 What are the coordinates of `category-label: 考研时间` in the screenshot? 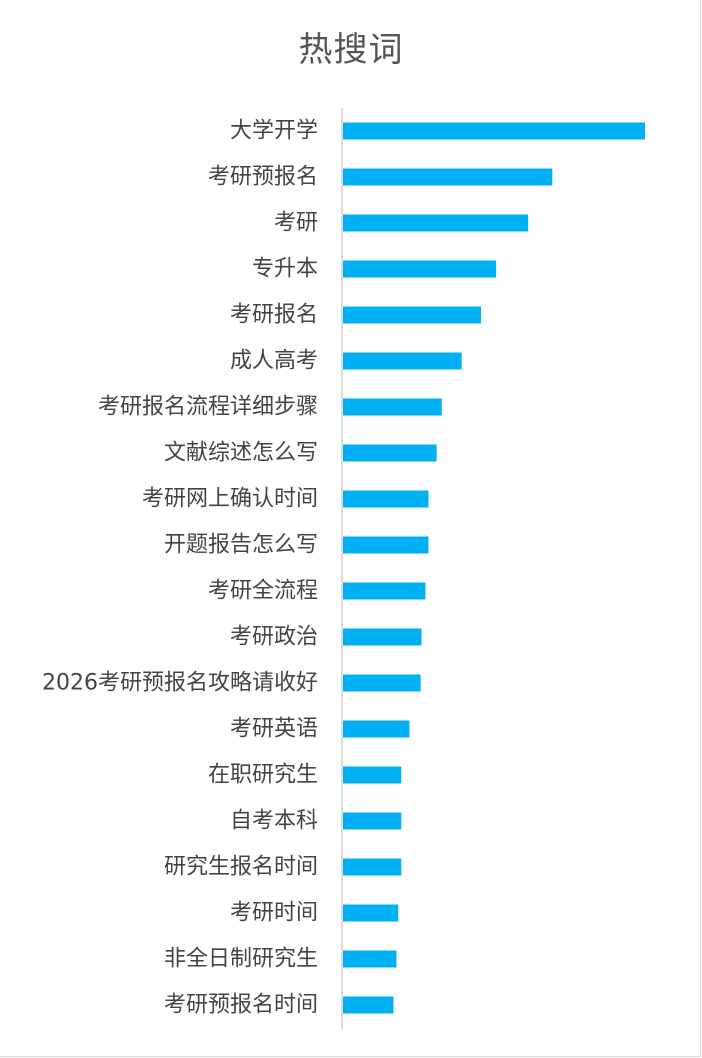 It's located at (274, 913).